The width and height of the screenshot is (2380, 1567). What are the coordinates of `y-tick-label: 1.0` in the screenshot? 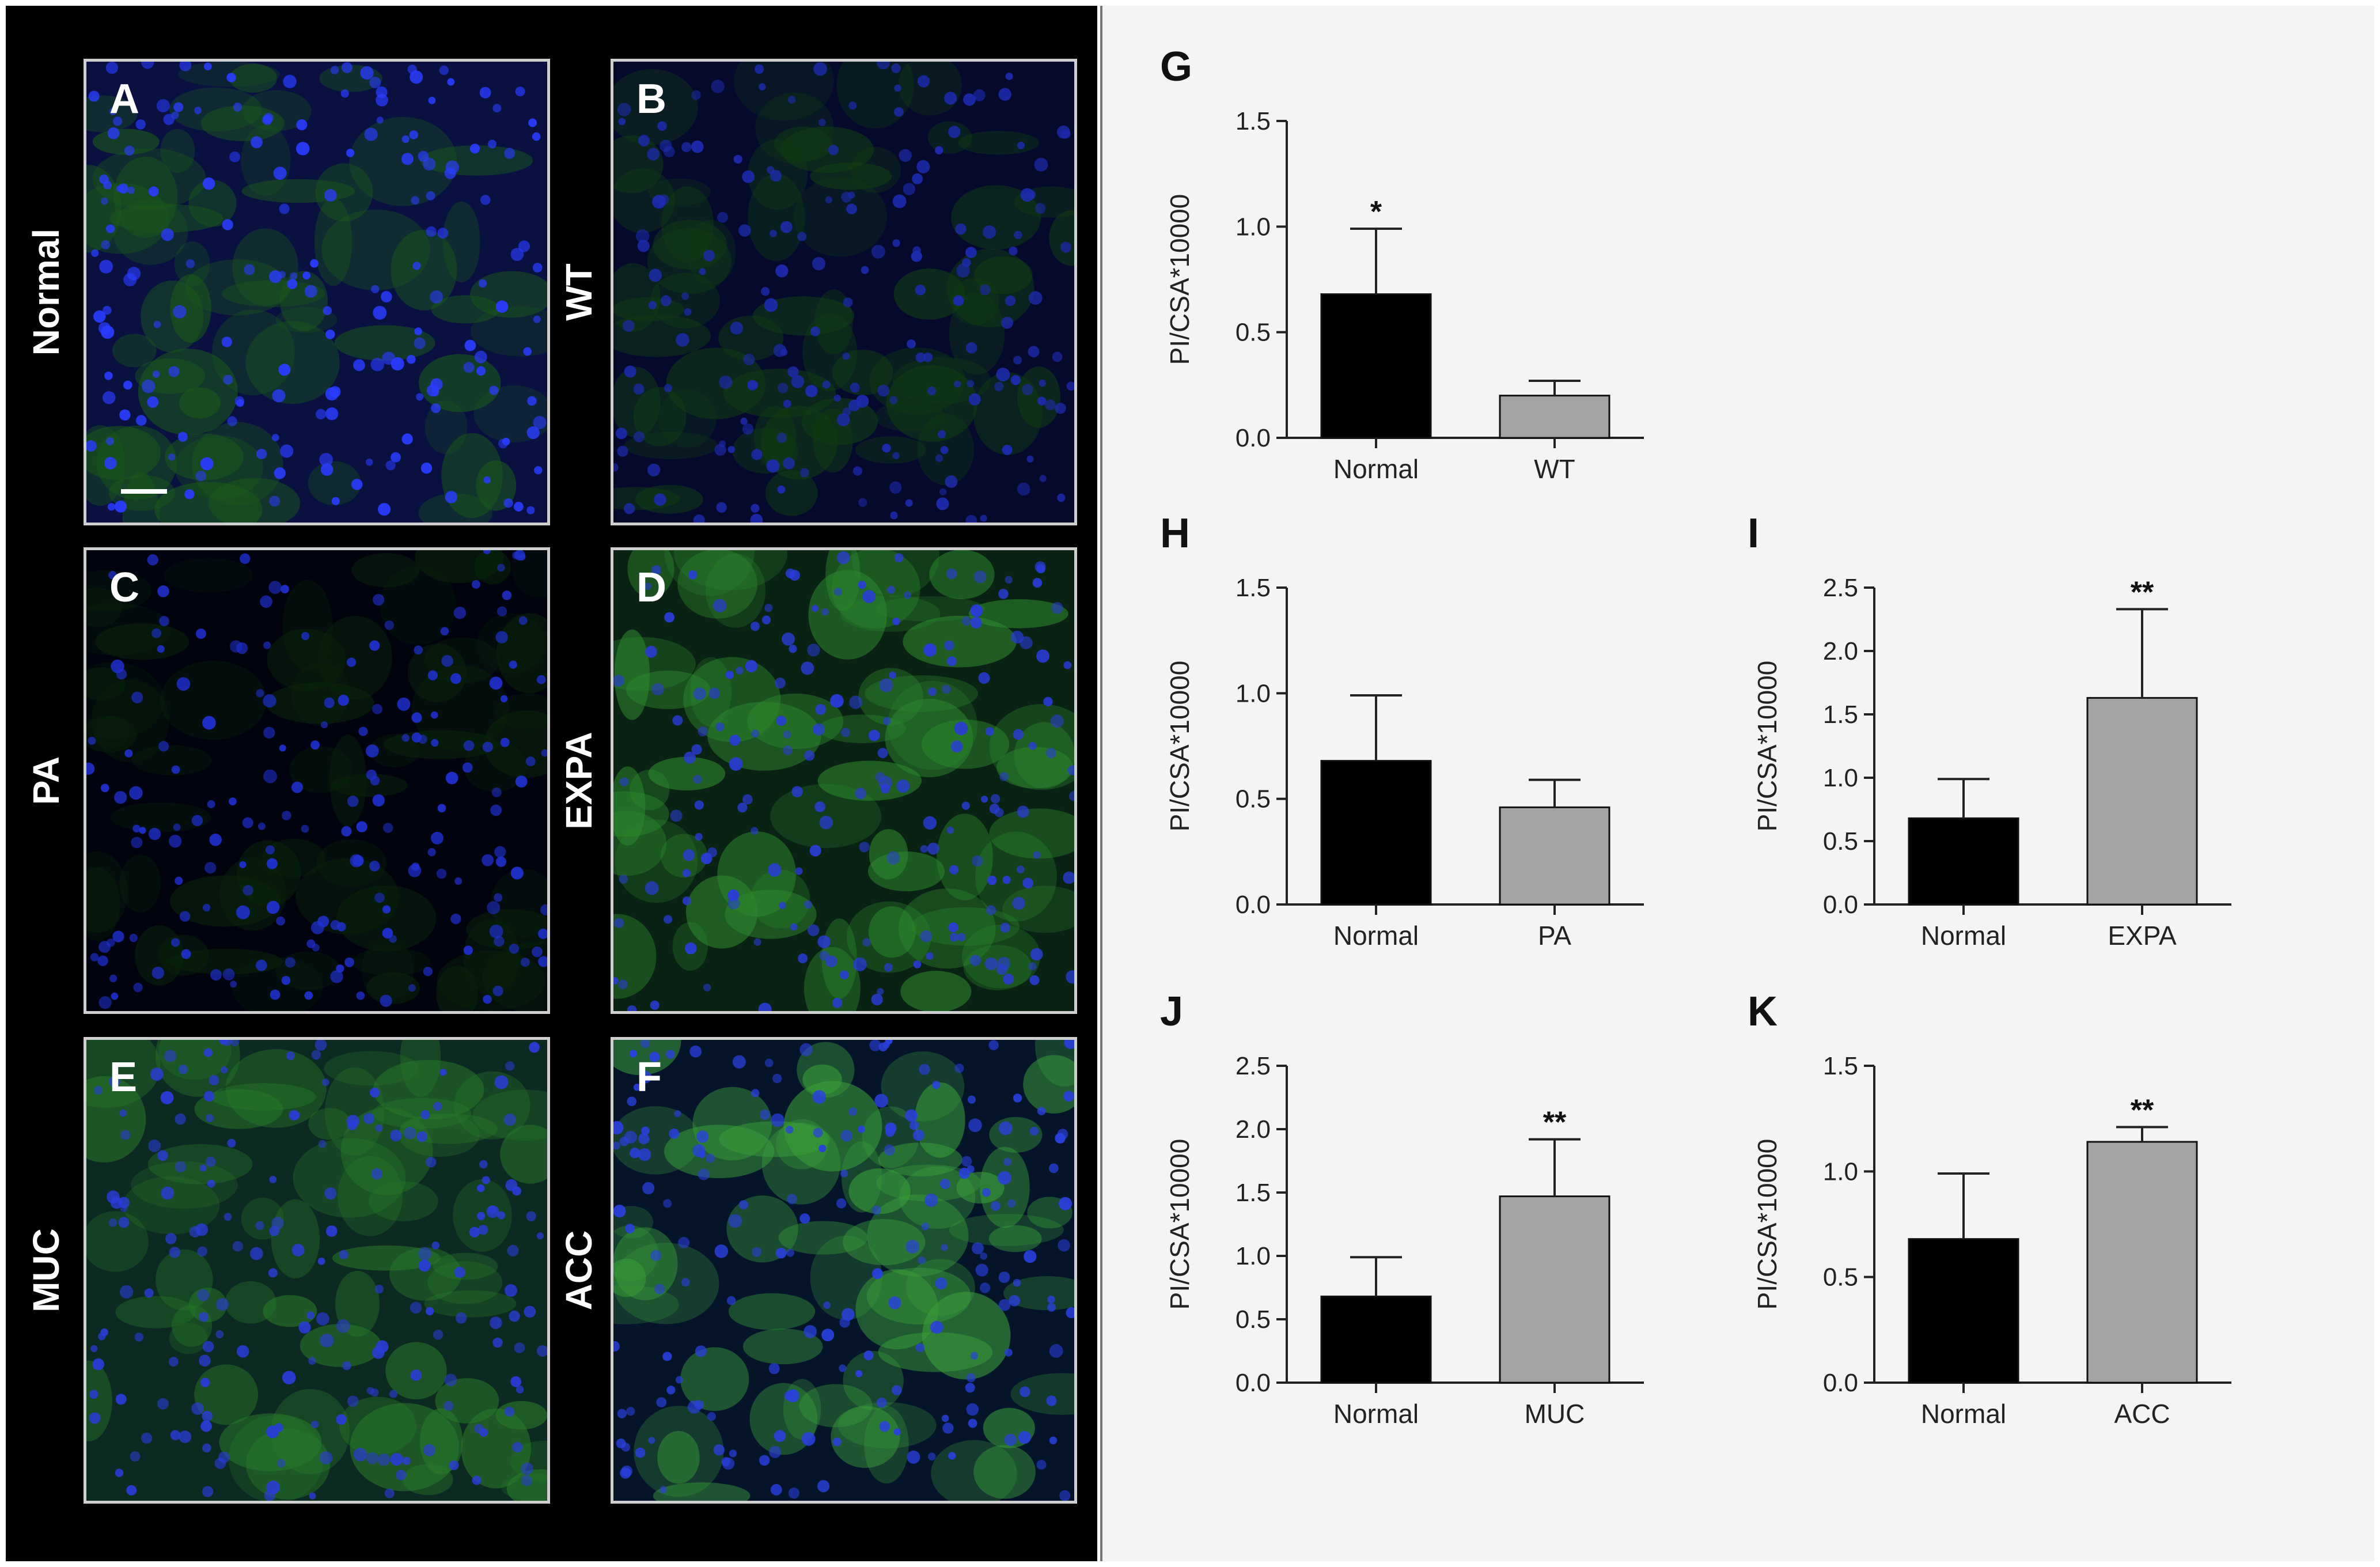 It's located at (1253, 1256).